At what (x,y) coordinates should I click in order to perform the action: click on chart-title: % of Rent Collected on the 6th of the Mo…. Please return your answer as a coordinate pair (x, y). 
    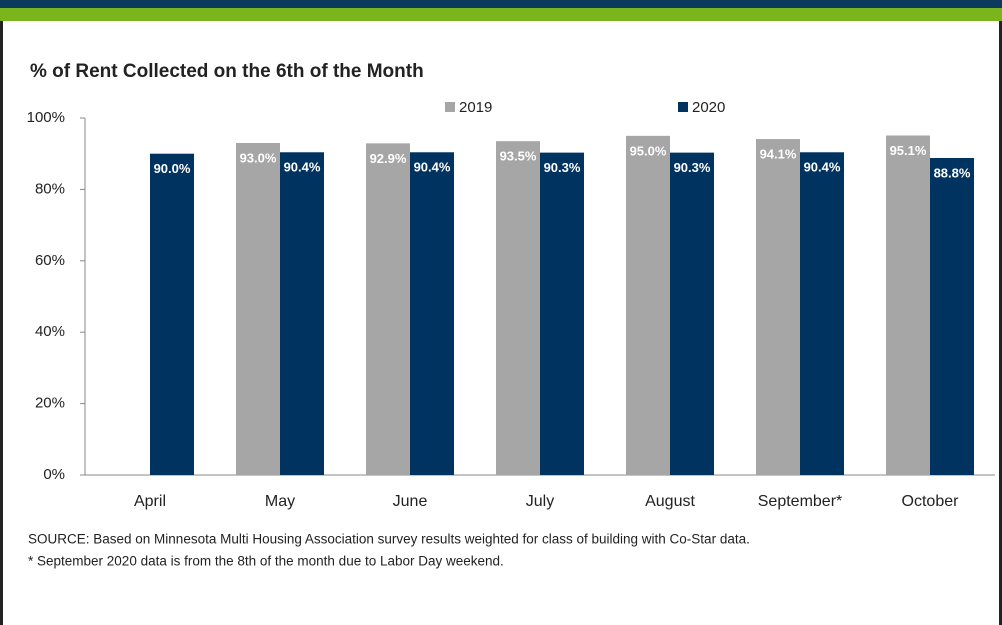
    Looking at the image, I should click on (227, 71).